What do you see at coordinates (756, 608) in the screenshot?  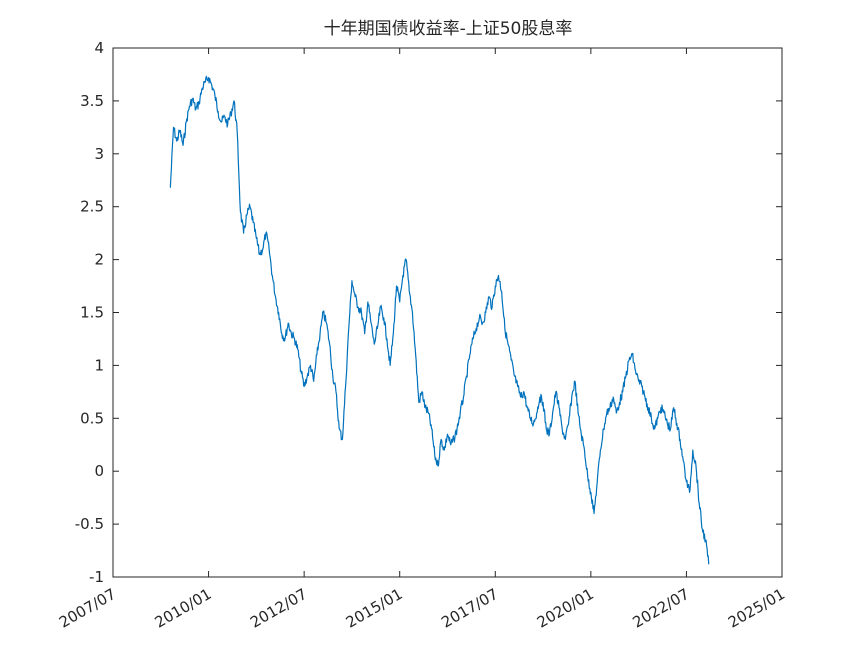 I see `x-tick-label: 2025/01` at bounding box center [756, 608].